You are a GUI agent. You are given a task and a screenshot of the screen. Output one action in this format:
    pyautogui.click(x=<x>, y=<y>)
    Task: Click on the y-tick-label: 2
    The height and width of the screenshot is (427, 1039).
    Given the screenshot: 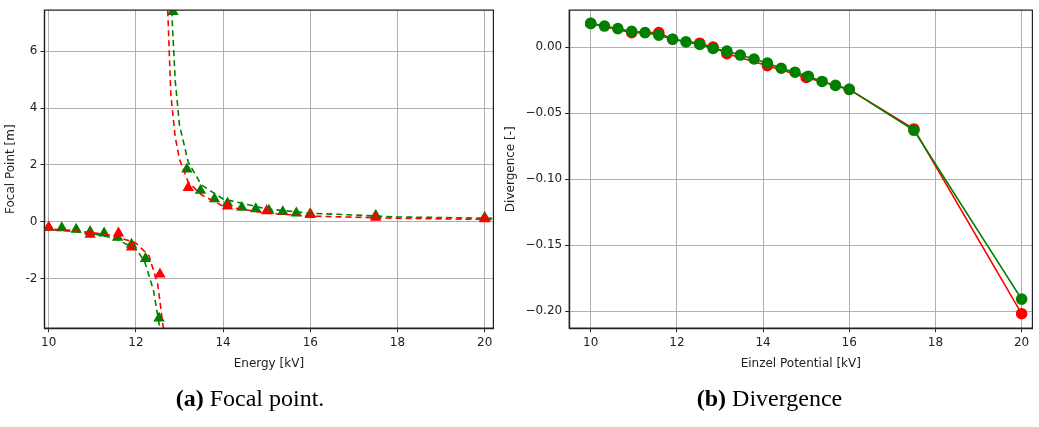 What is the action you would take?
    pyautogui.click(x=33, y=164)
    